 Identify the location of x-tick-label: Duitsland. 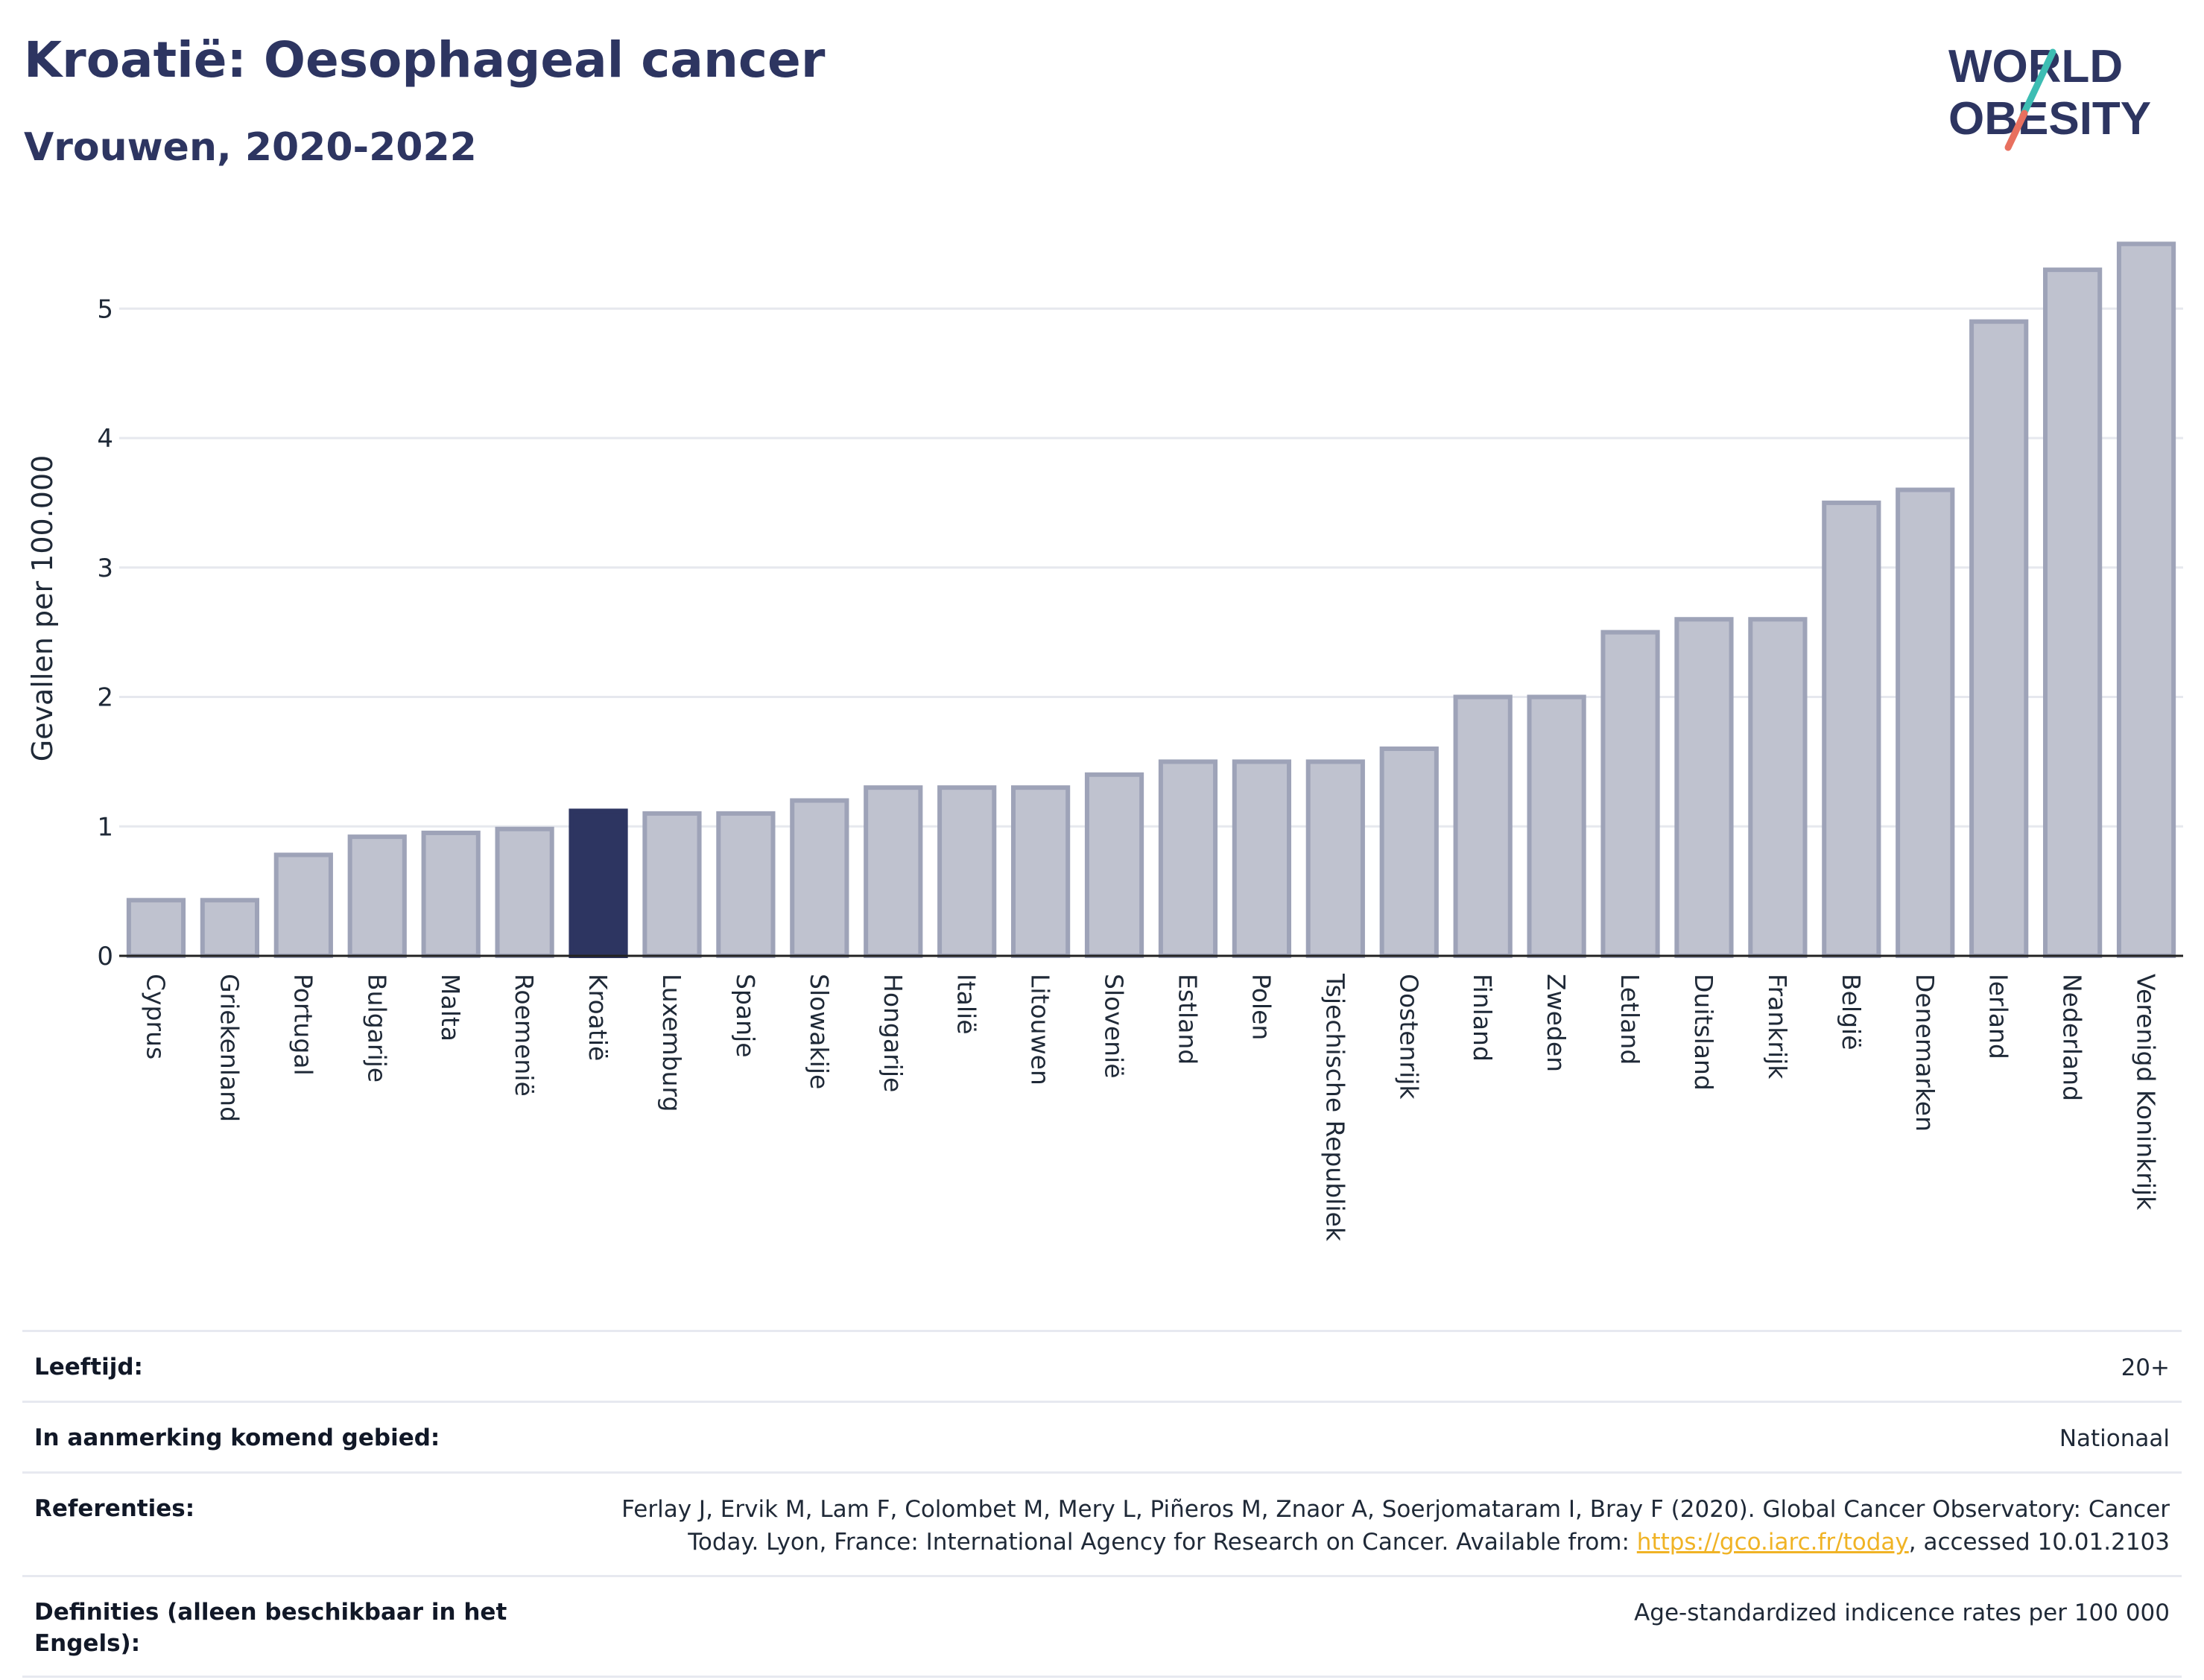
(1703, 1032).